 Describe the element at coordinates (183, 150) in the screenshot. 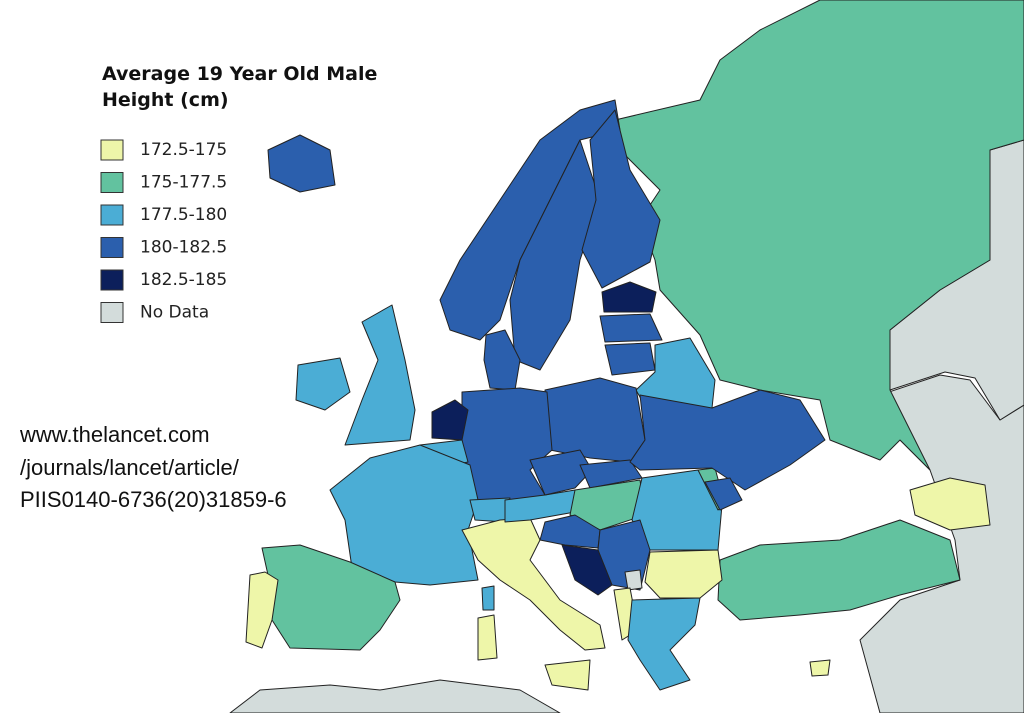

I see `legend-label: 172.5-175` at that location.